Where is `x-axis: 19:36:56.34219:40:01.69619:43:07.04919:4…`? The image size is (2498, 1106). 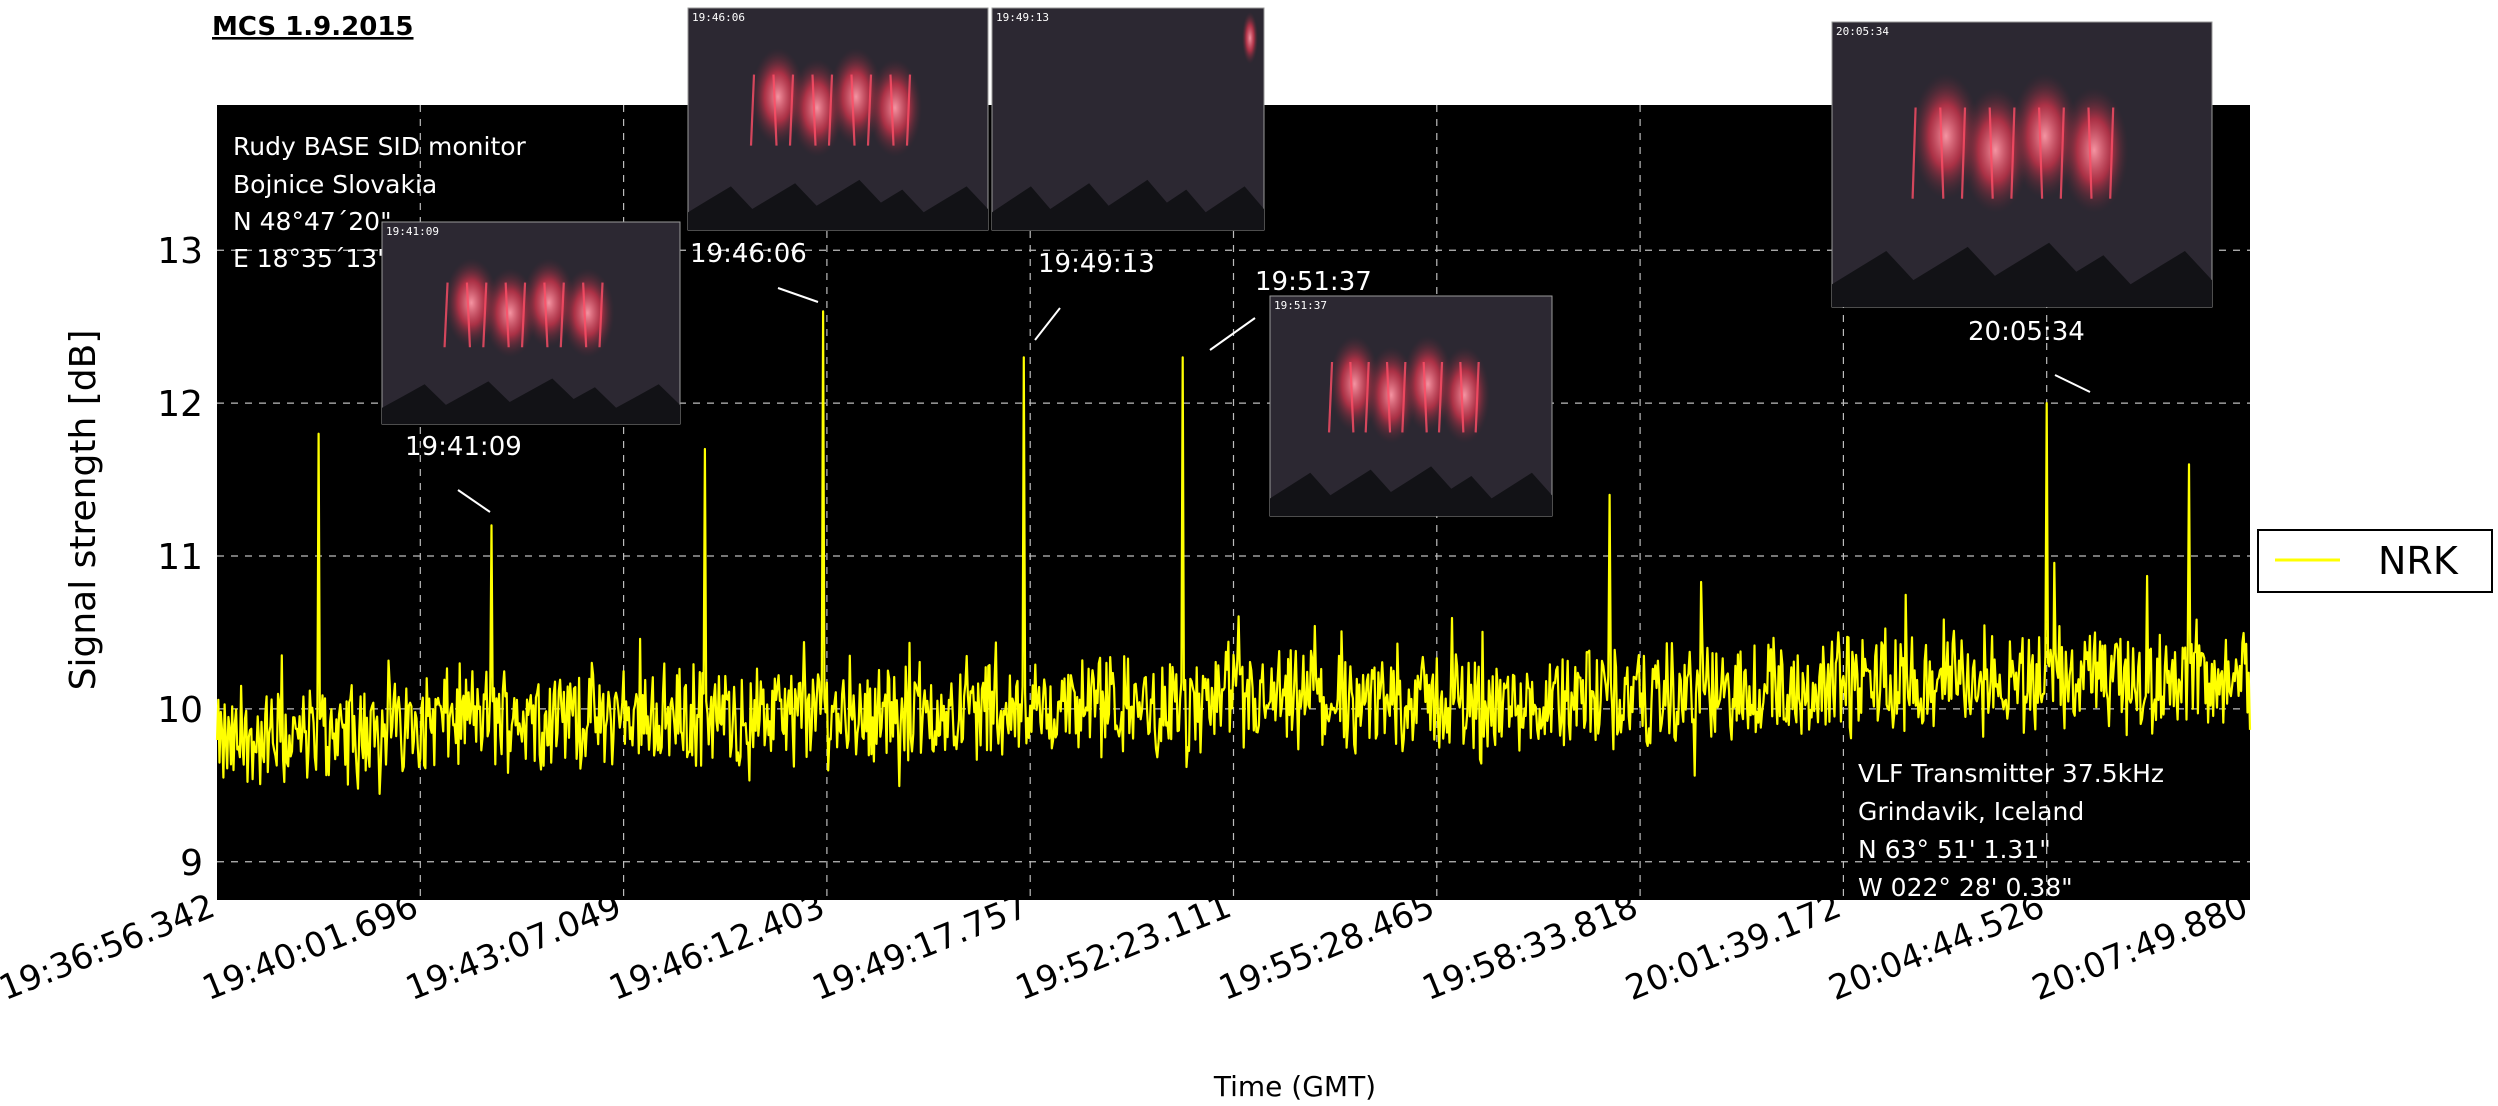 x-axis: 19:36:56.34219:40:01.69619:43:07.04919:4… is located at coordinates (1126, 947).